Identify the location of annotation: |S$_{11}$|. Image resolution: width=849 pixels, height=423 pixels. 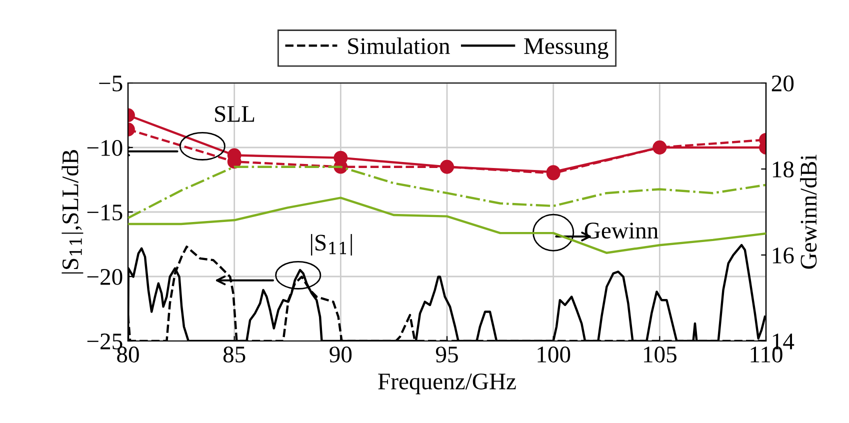
(331, 245).